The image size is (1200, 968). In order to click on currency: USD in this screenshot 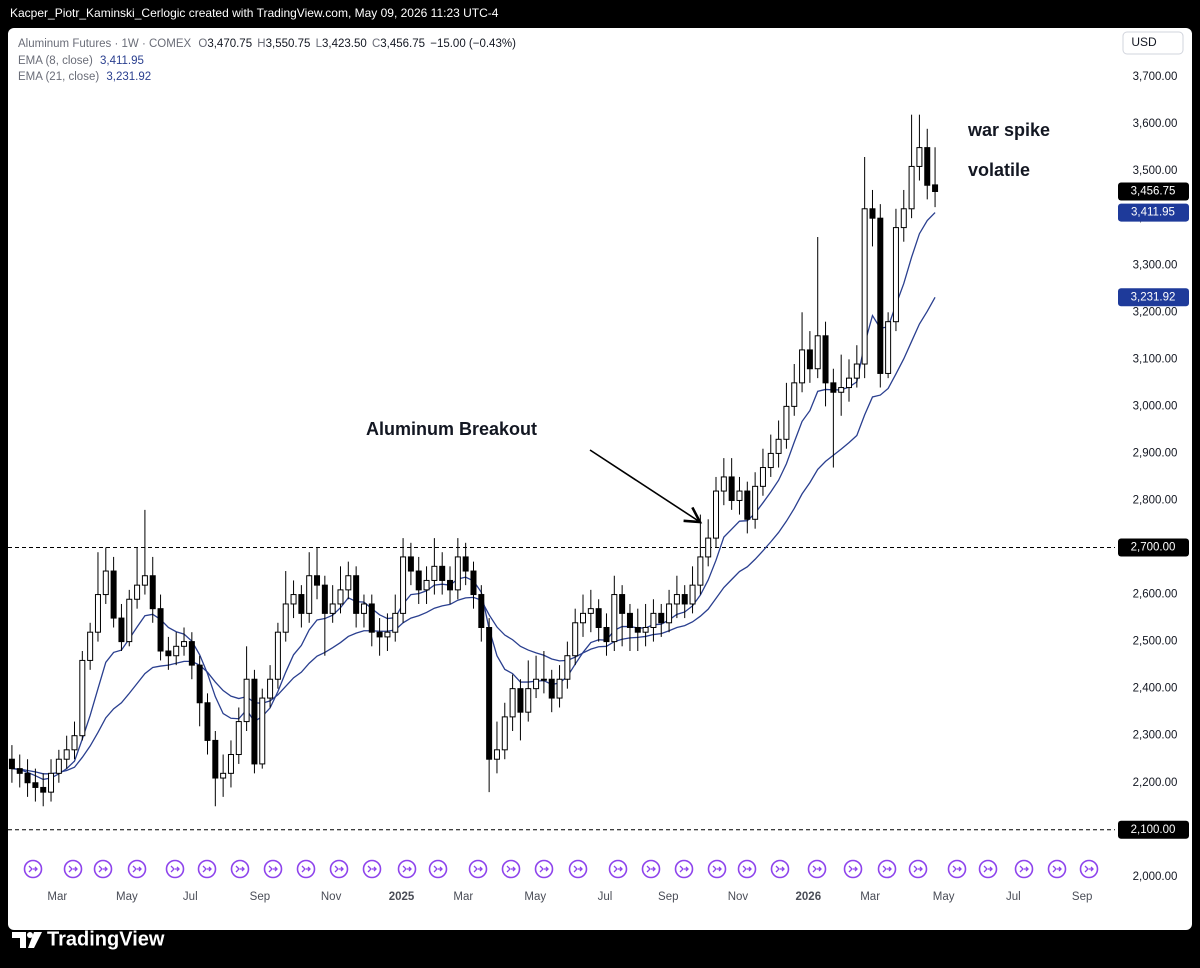, I will do `click(1144, 42)`.